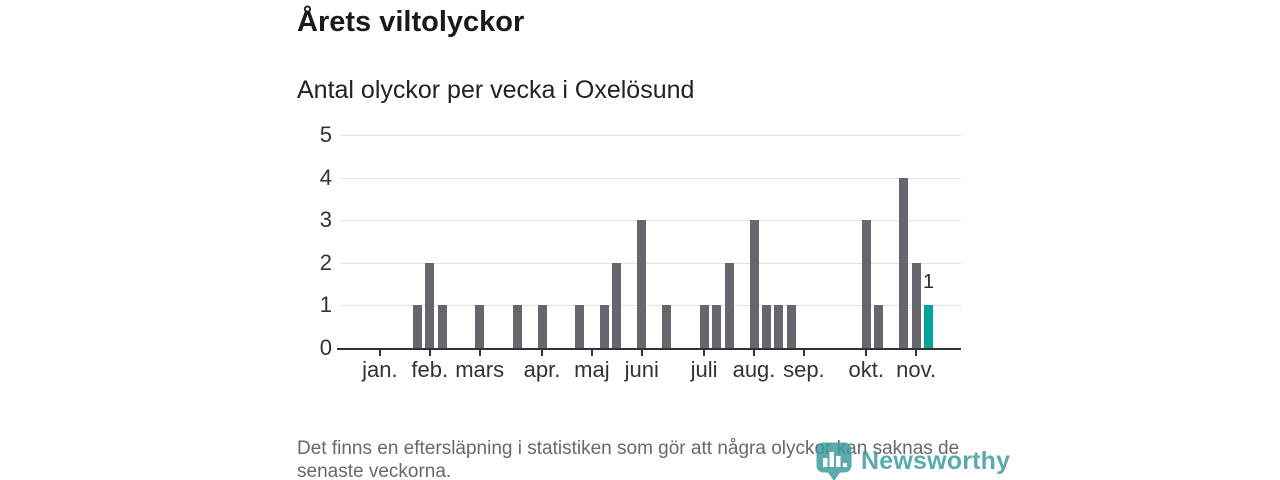 The height and width of the screenshot is (480, 1280). What do you see at coordinates (704, 369) in the screenshot?
I see `x-axis-label-juli: juli` at bounding box center [704, 369].